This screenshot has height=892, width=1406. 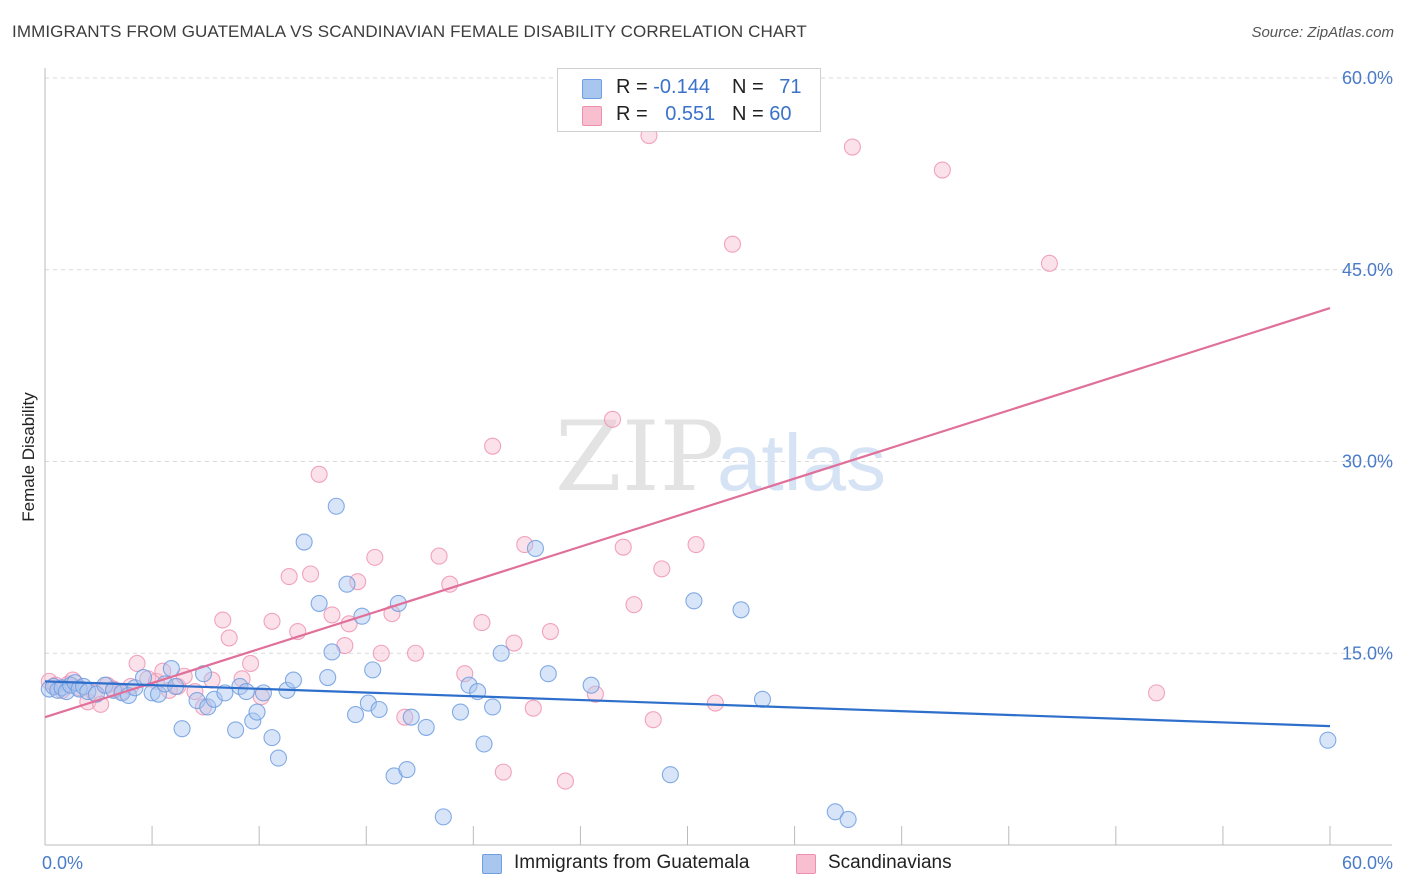 What do you see at coordinates (592, 116) in the screenshot?
I see `legend-swatch-pink` at bounding box center [592, 116].